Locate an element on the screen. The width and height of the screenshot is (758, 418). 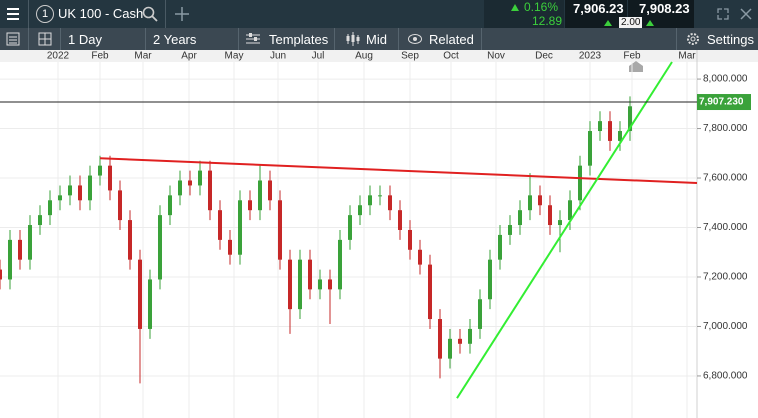
layout-icon is located at coordinates (45, 39).